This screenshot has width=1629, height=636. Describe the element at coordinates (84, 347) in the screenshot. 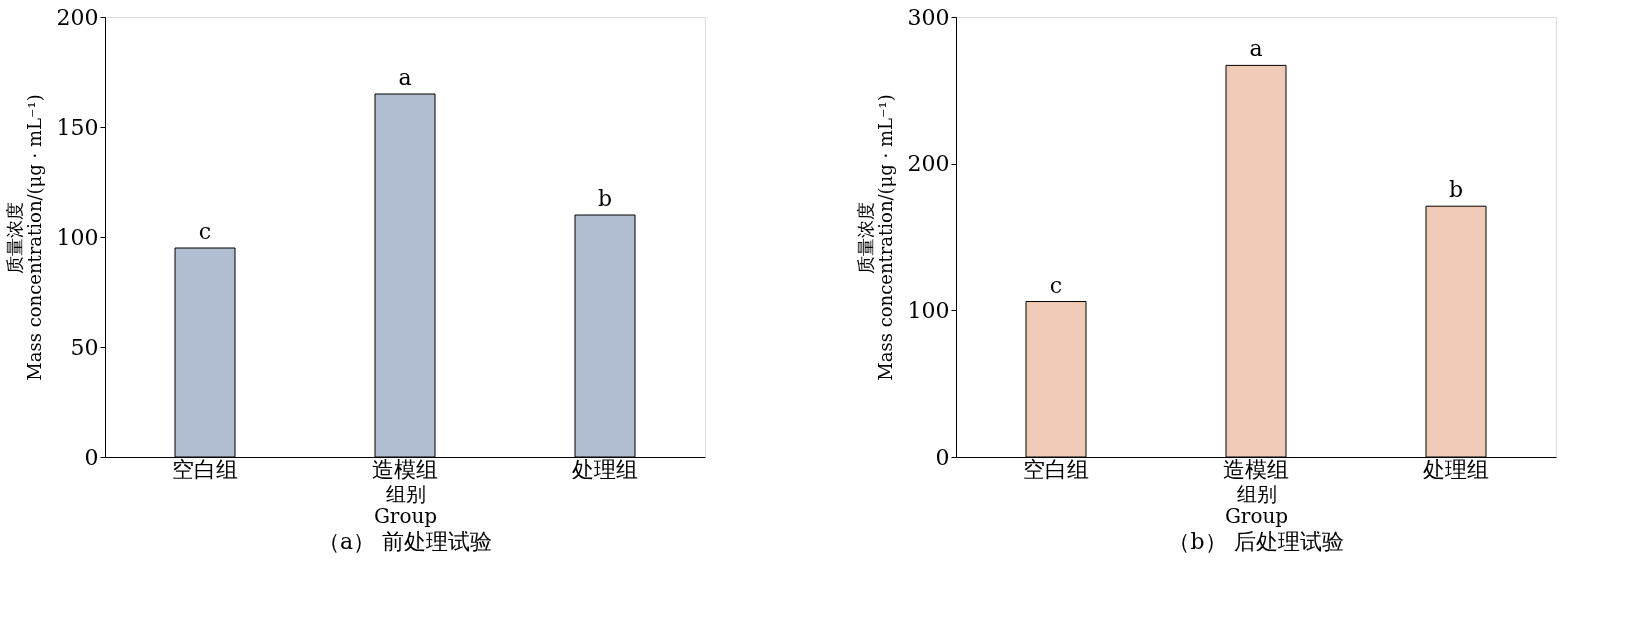

I see `y-tick-label: 50` at that location.